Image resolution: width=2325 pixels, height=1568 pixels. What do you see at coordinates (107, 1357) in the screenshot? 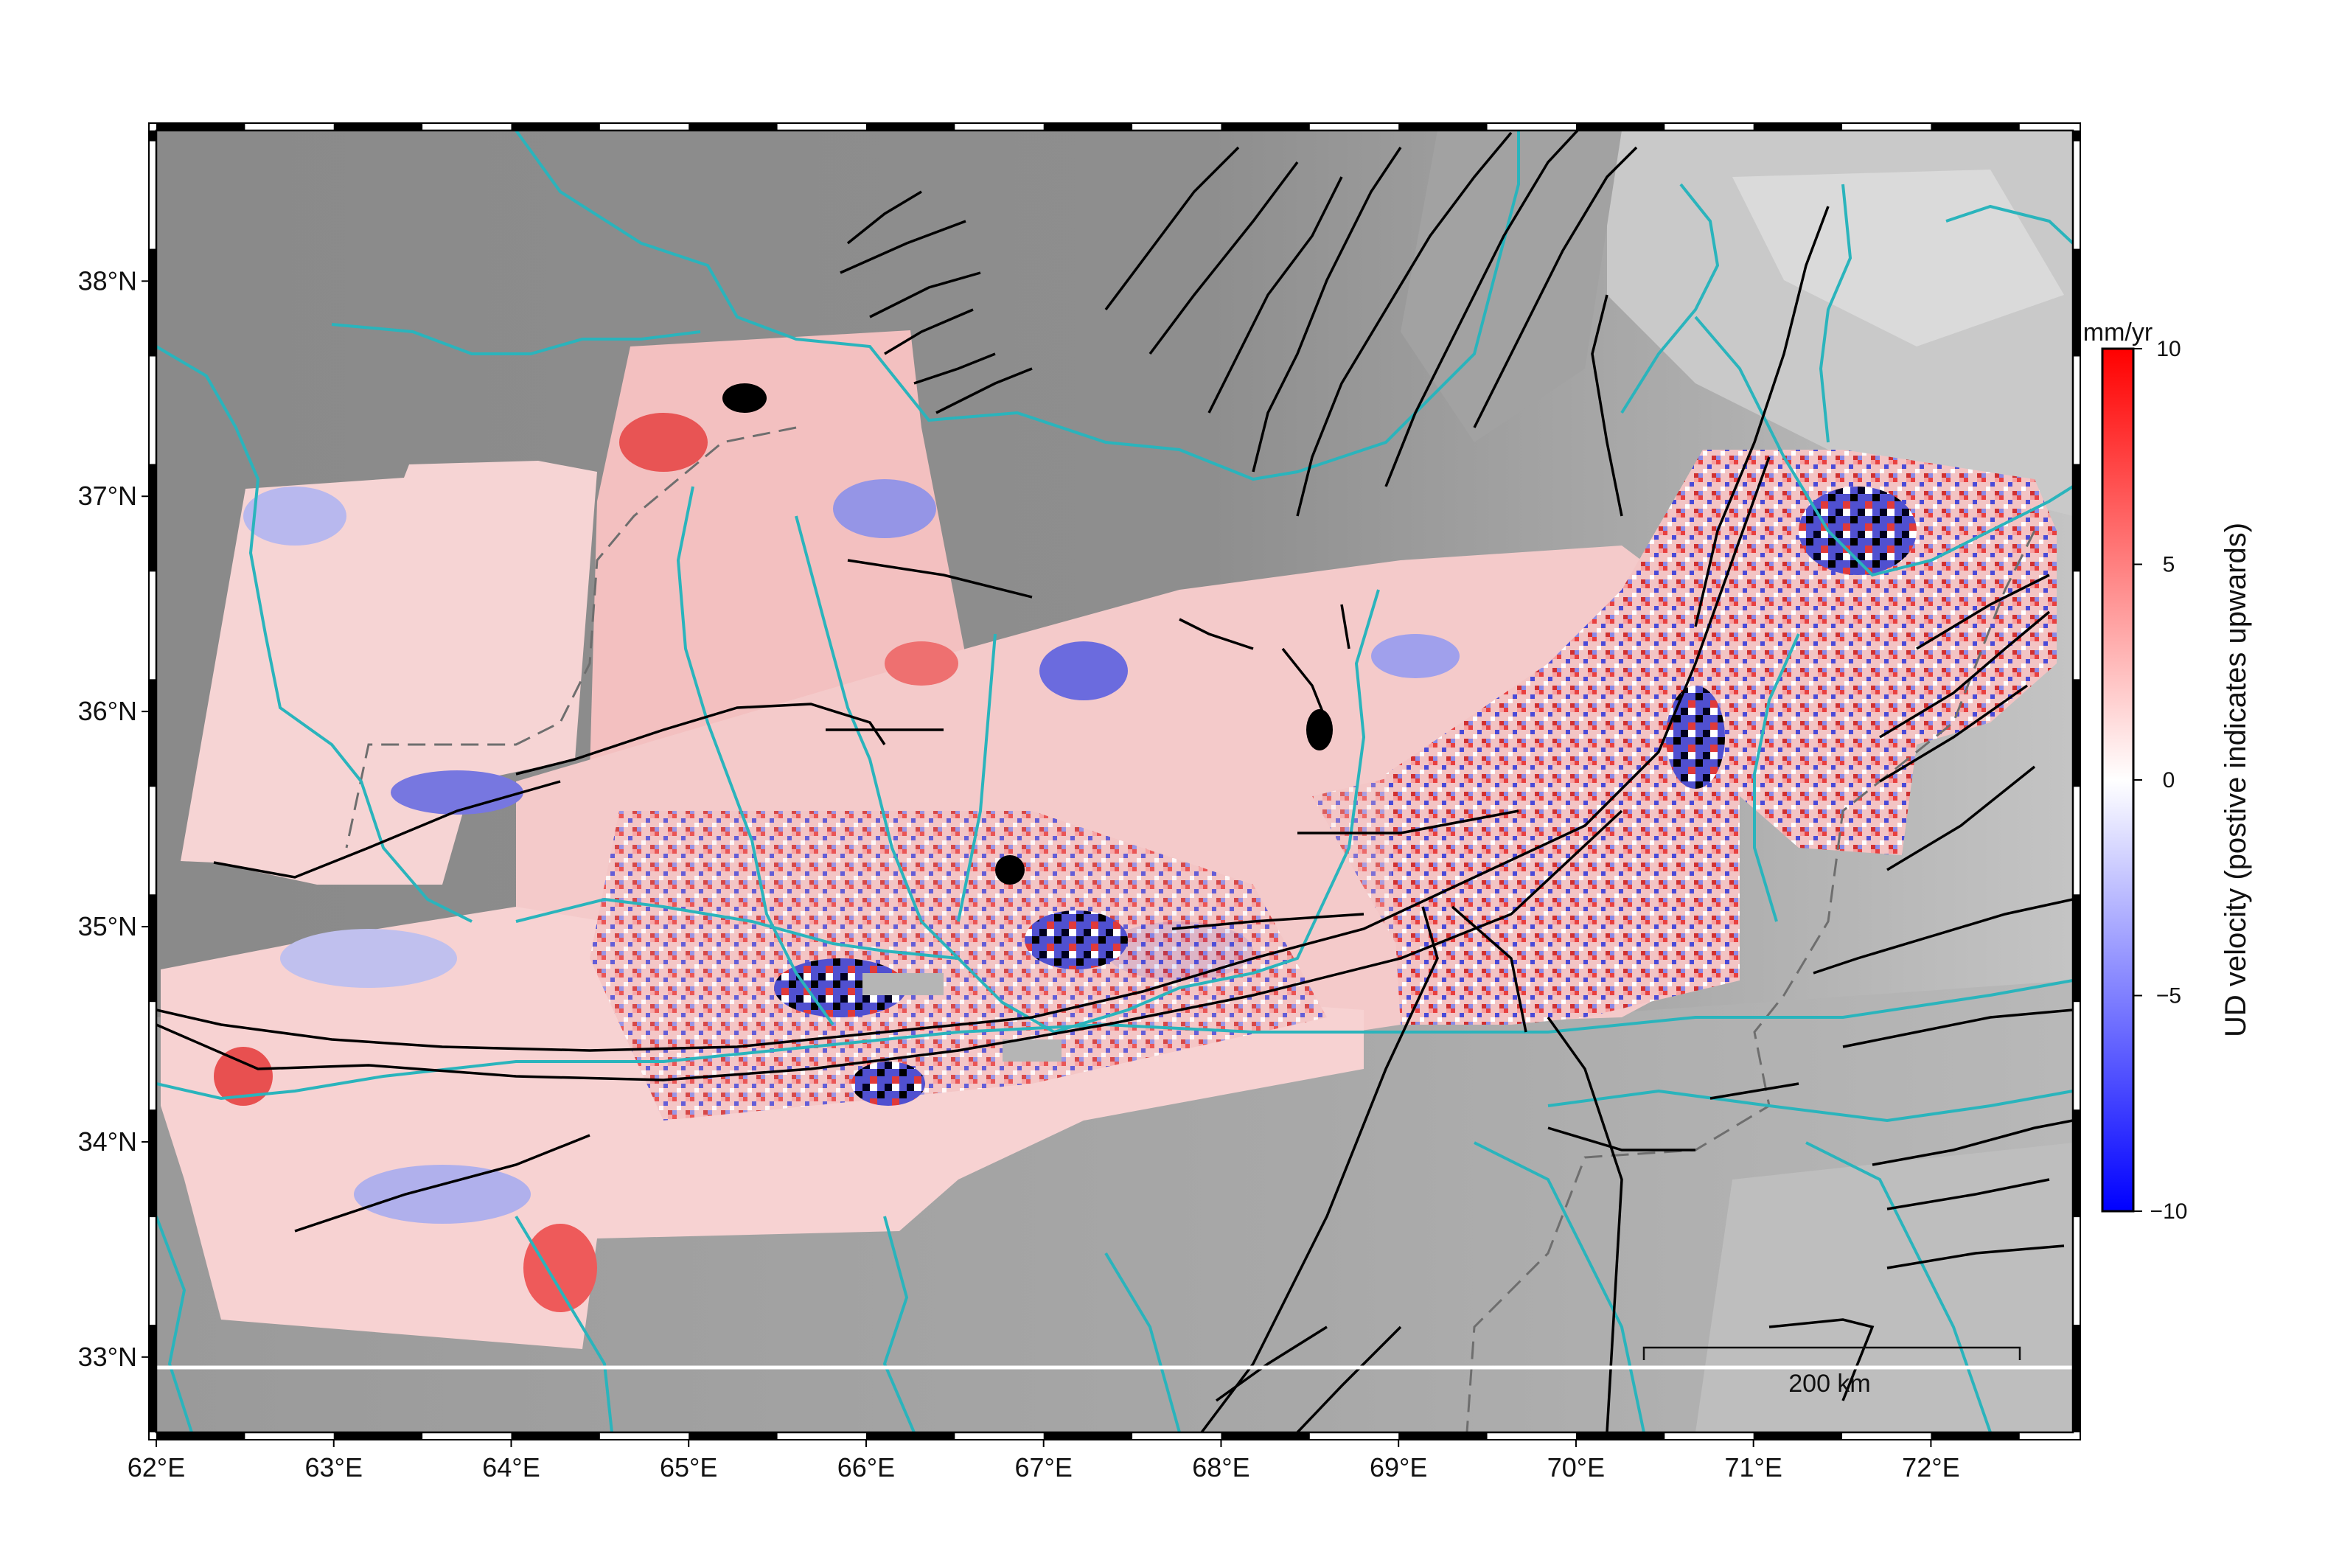
I see `lat-tick-label: 33°N` at bounding box center [107, 1357].